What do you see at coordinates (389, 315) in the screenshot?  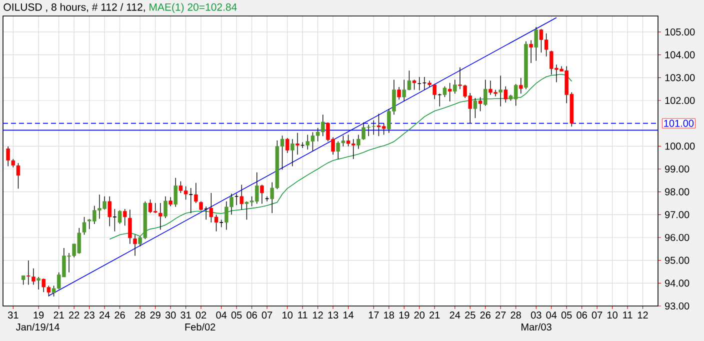 I see `x-tick-label: 18` at bounding box center [389, 315].